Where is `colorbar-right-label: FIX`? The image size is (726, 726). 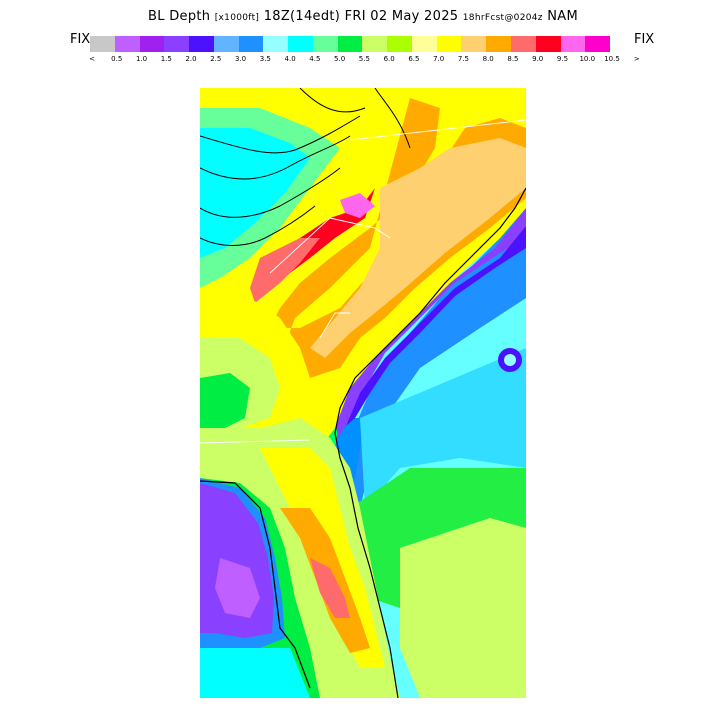
colorbar-right-label: FIX is located at coordinates (644, 39).